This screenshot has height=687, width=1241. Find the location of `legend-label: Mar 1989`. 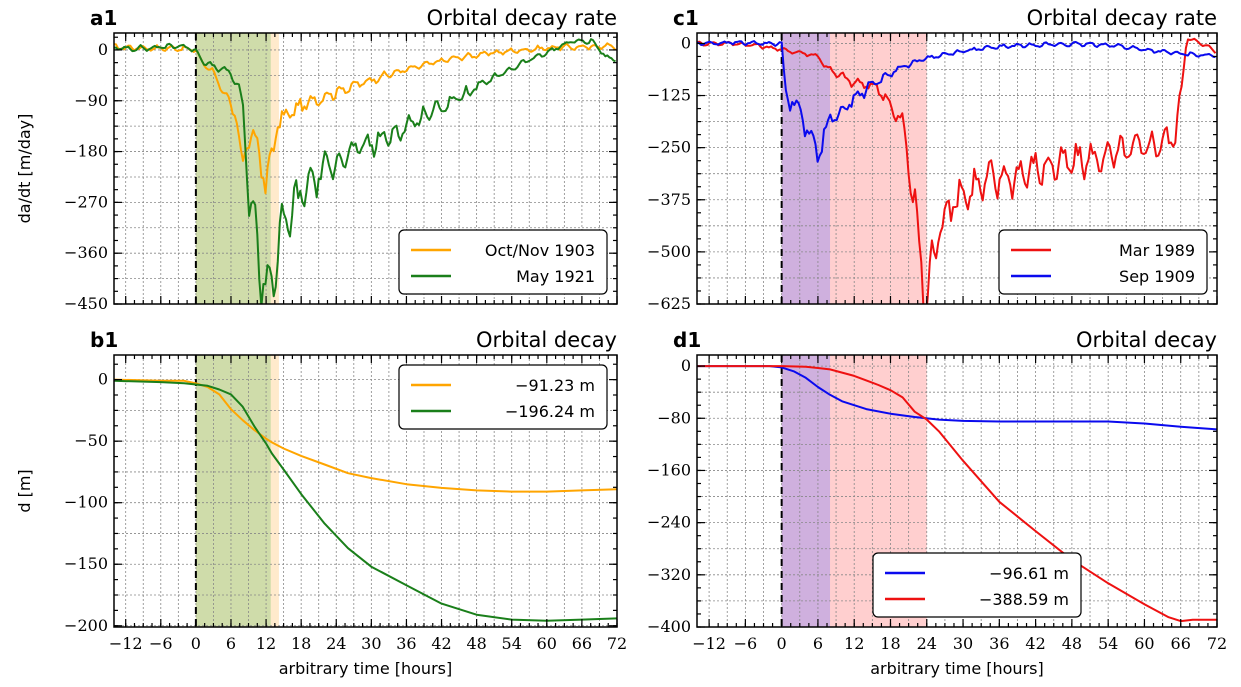

legend-label: Mar 1989 is located at coordinates (1157, 250).